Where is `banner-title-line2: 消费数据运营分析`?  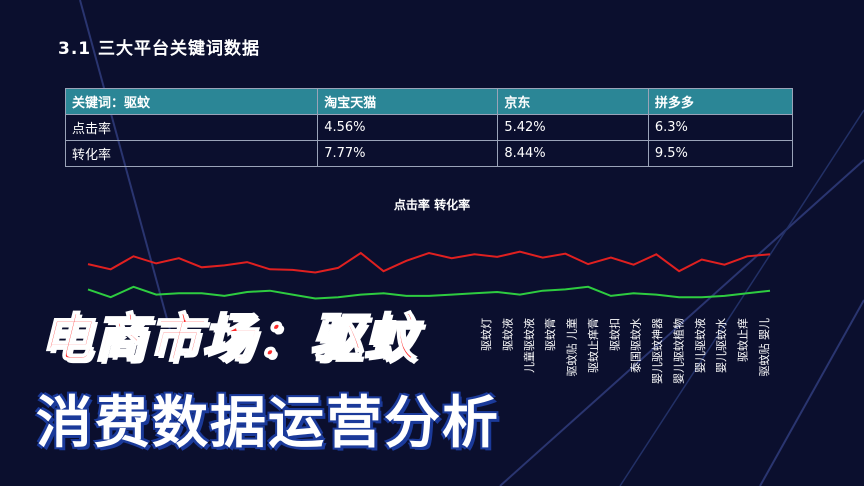 banner-title-line2: 消费数据运营分析 is located at coordinates (268, 423).